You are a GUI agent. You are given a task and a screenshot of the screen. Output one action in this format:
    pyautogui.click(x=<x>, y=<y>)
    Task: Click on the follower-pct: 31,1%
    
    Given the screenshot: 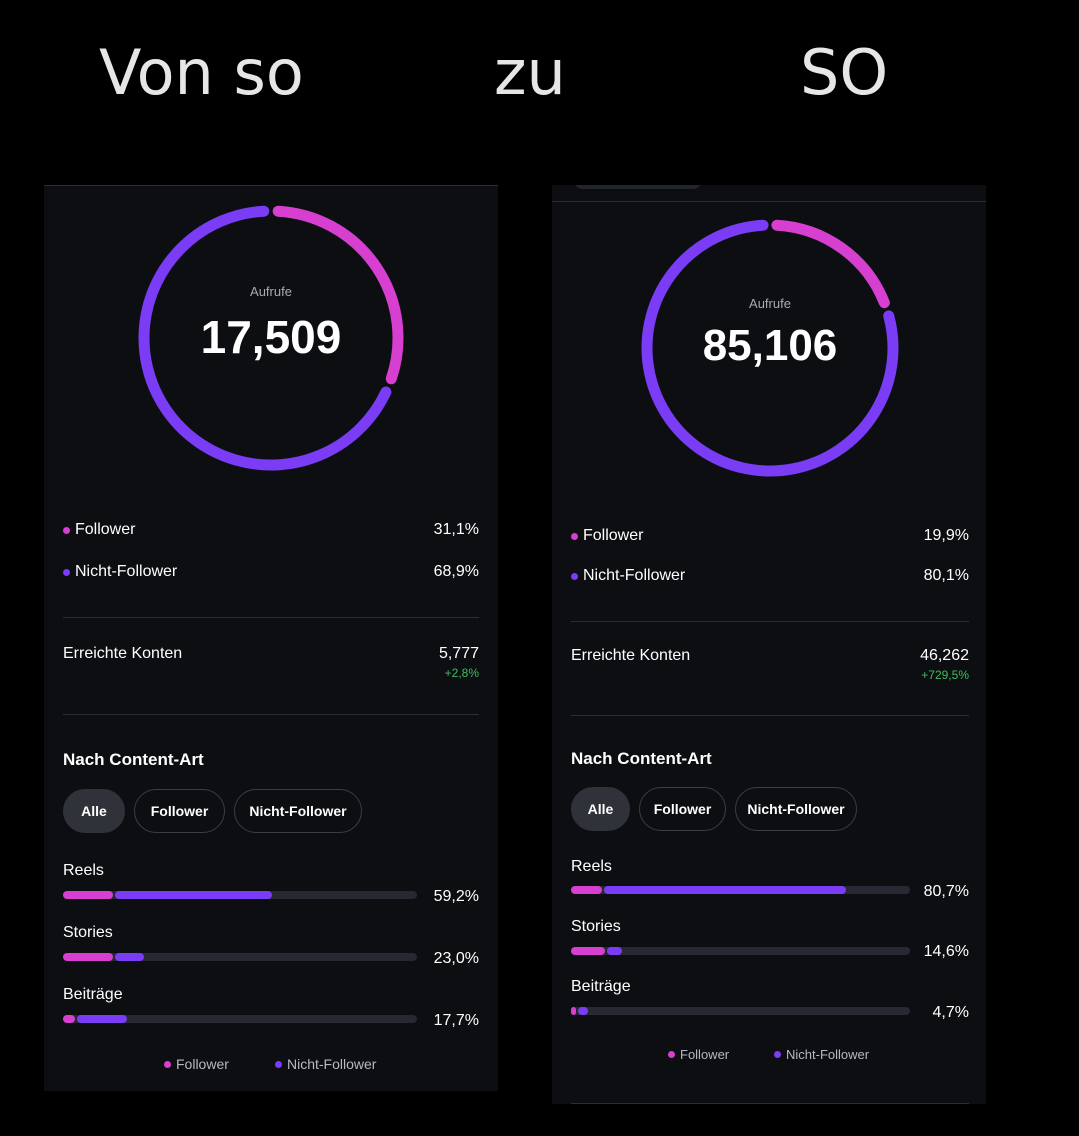 What is the action you would take?
    pyautogui.click(x=456, y=529)
    